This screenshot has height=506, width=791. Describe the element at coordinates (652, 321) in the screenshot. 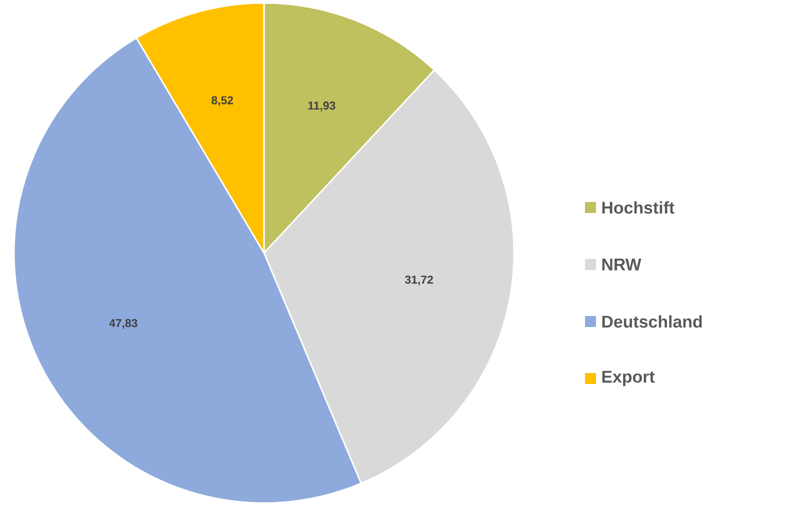

I see `legend-label: Deutschland` at that location.